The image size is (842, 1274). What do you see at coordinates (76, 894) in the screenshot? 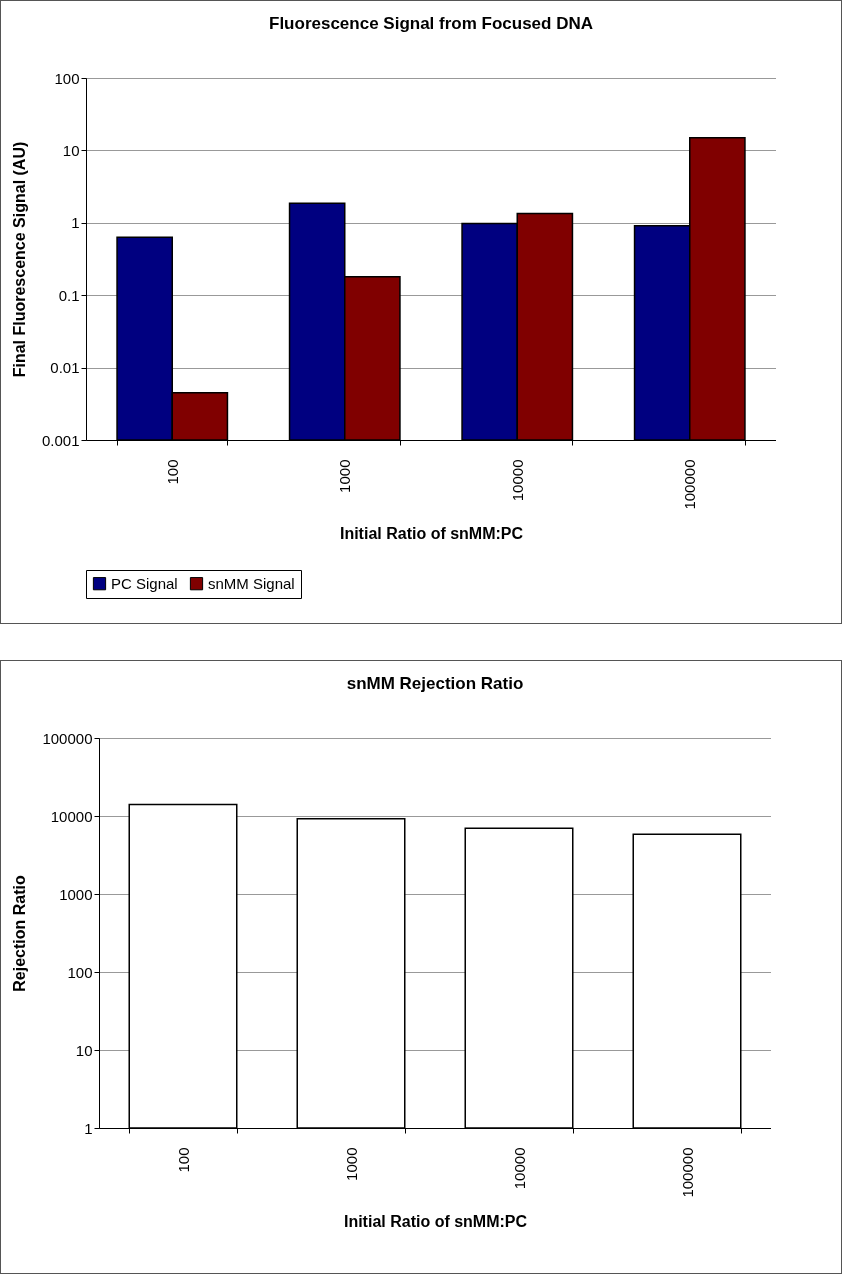
I see `y-tick-label: 1000` at bounding box center [76, 894].